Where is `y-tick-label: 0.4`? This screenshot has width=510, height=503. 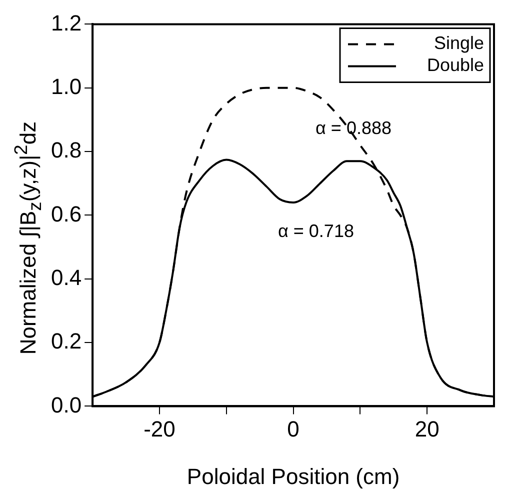
y-tick-label: 0.4 is located at coordinates (66, 277).